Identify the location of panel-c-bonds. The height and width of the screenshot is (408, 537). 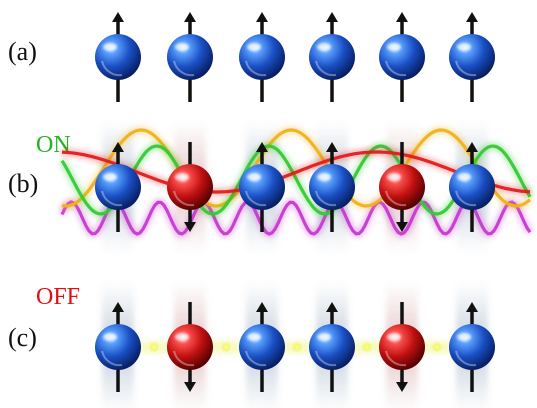
(295, 347).